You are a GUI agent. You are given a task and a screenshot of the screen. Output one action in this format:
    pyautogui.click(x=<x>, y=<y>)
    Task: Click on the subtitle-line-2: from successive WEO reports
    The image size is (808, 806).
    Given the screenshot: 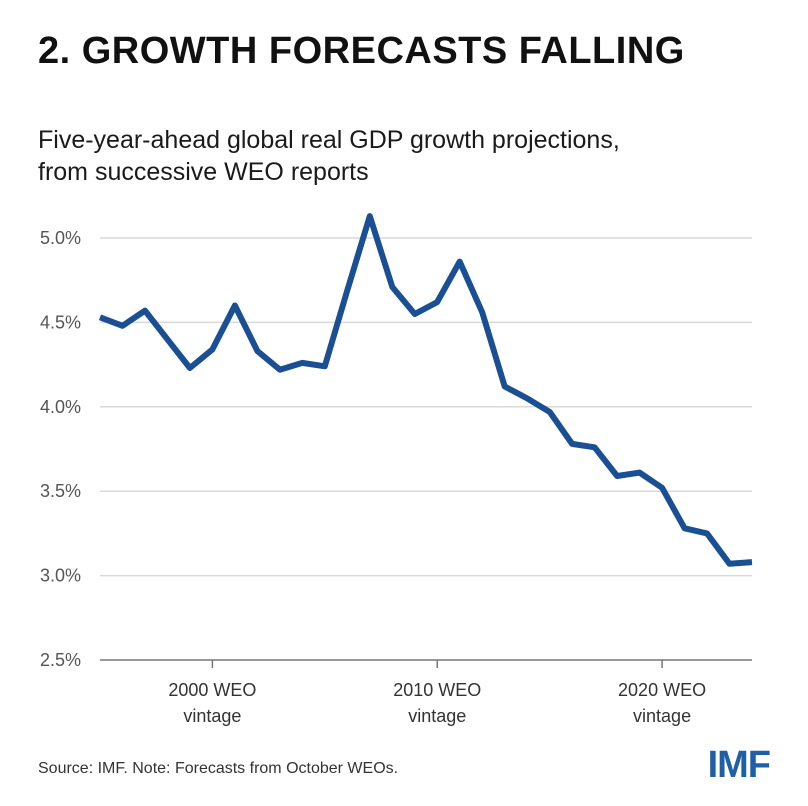 What is the action you would take?
    pyautogui.click(x=203, y=172)
    